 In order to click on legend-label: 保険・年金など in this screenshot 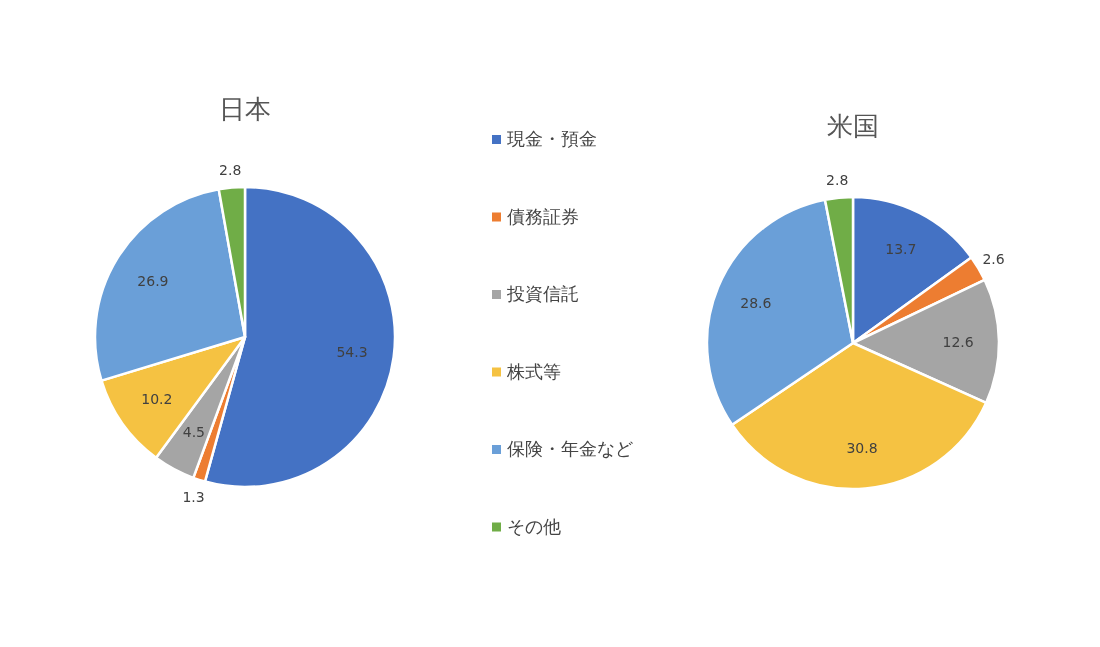, I will do `click(570, 448)`.